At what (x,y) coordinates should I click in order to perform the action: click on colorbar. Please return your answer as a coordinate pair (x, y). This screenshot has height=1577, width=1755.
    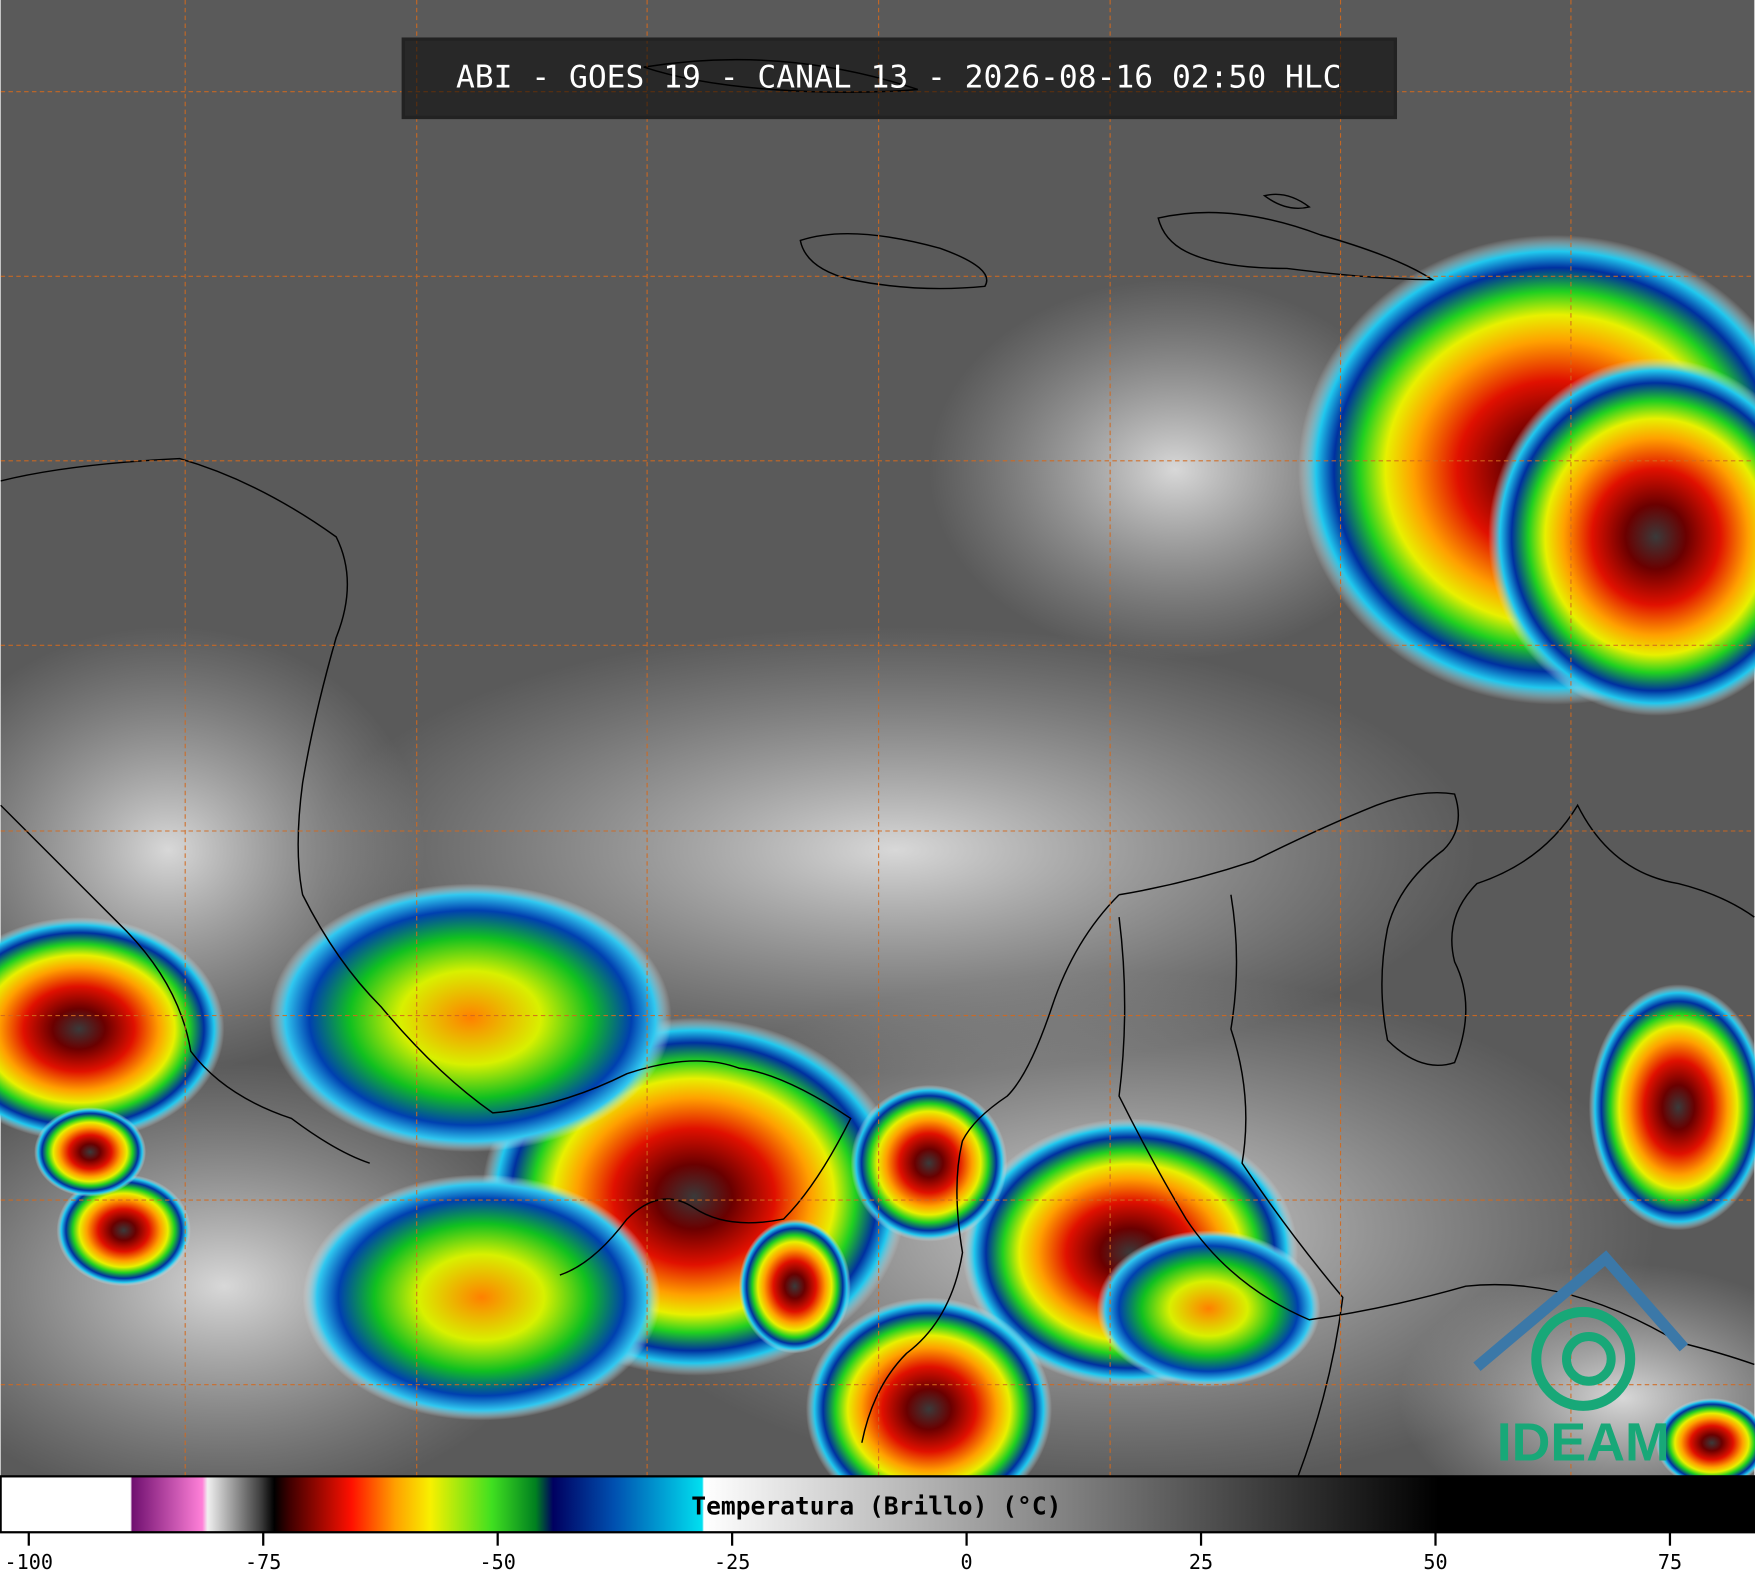
    Looking at the image, I should click on (877, 1504).